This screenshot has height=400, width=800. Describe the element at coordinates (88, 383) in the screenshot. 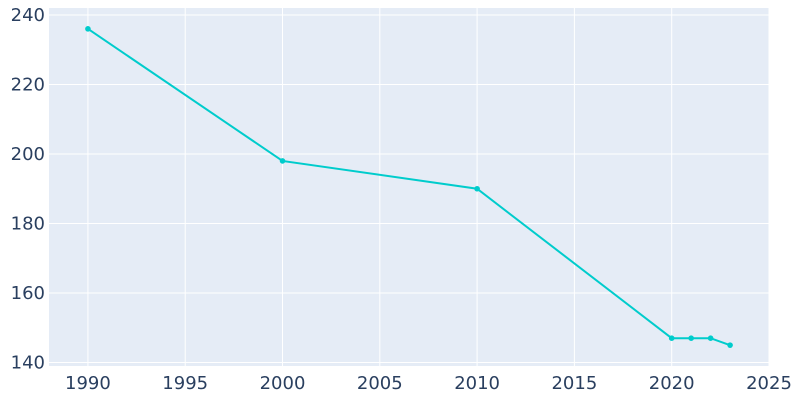

I see `x-tick-label: 1990` at that location.